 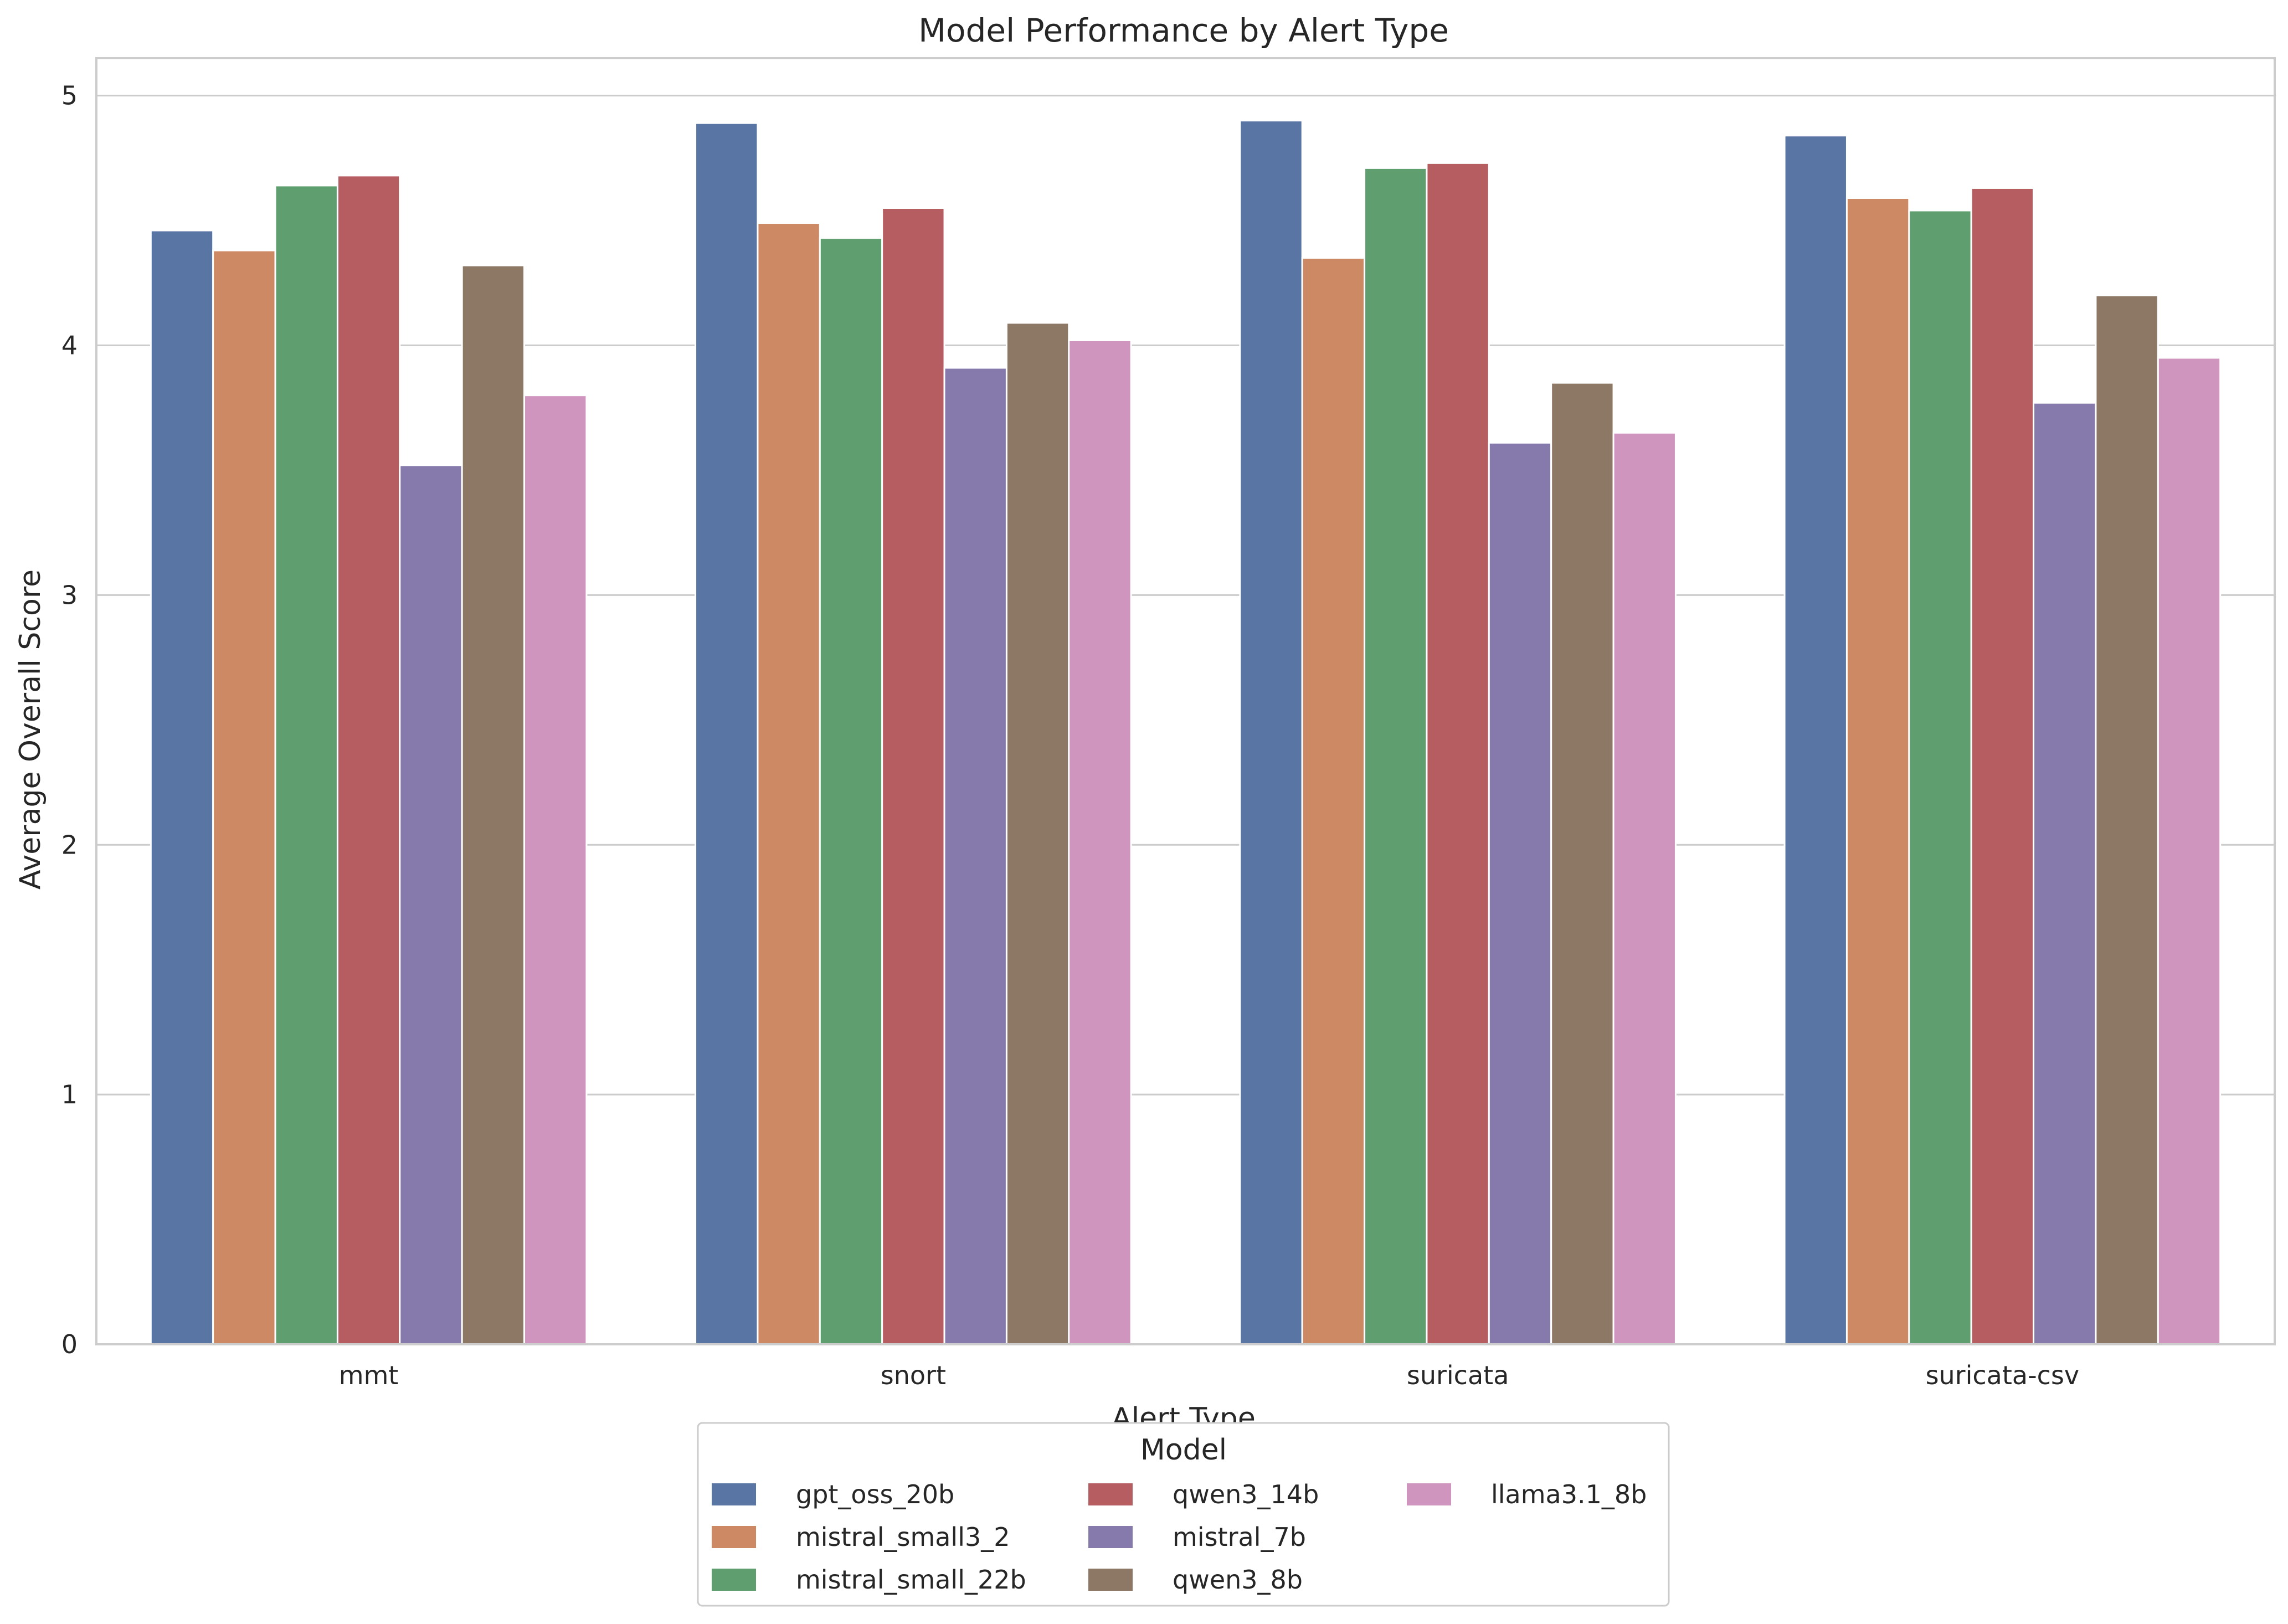 What do you see at coordinates (1877, 771) in the screenshot?
I see `bar-mistral-small3-2-suricata-csv` at bounding box center [1877, 771].